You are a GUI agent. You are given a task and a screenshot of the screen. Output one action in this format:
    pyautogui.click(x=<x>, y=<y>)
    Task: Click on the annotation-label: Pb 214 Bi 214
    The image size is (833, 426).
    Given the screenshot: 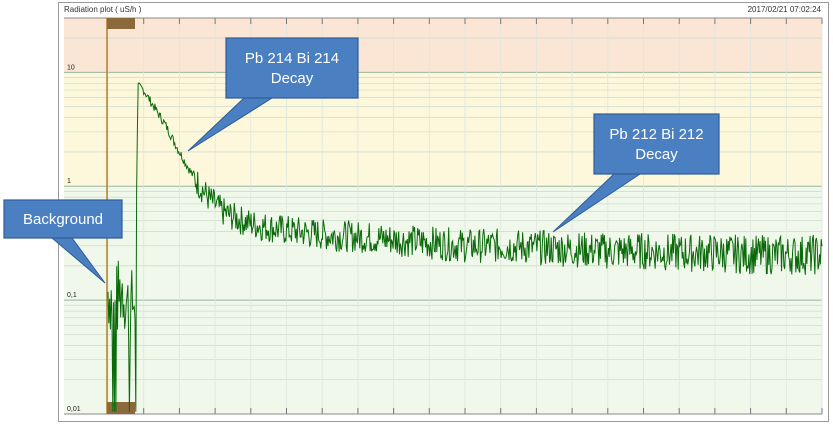 What is the action you would take?
    pyautogui.click(x=292, y=58)
    